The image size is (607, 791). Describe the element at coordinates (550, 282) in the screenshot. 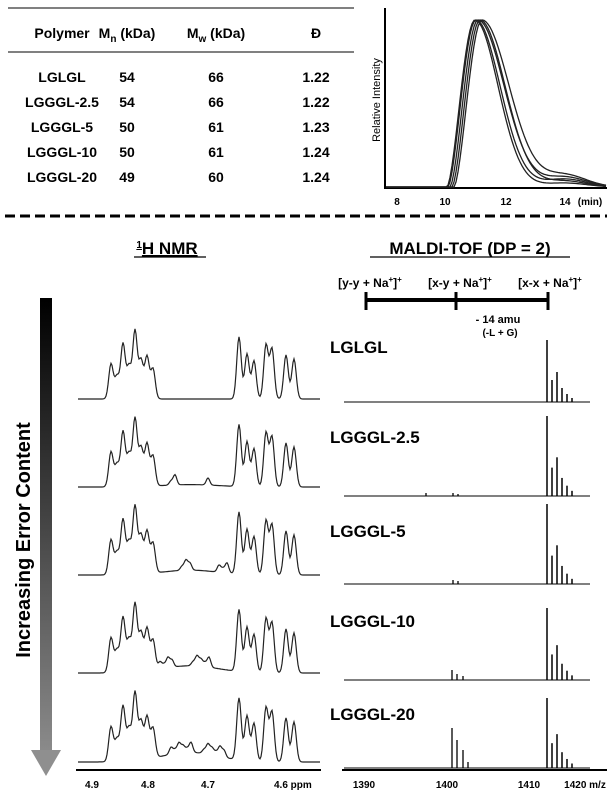

I see `bracket-label-xx: [x-x + Na+]+` at that location.